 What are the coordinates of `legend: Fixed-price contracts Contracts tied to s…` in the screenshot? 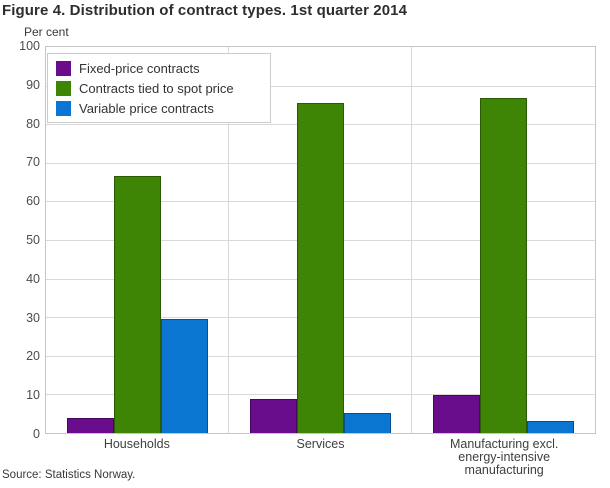 It's located at (159, 88).